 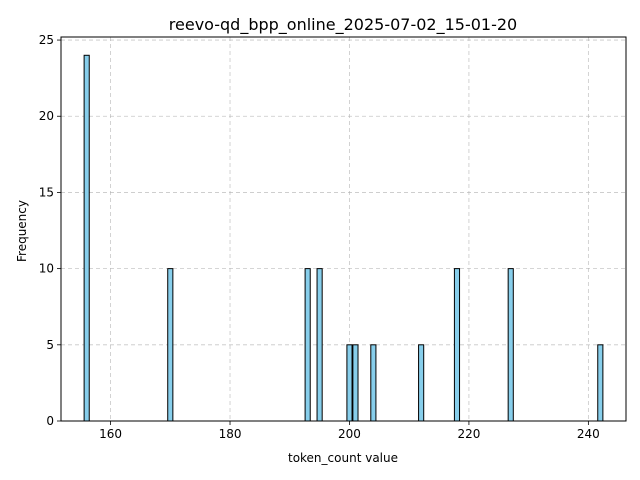 I want to click on x-tick-label: 180, so click(x=230, y=434).